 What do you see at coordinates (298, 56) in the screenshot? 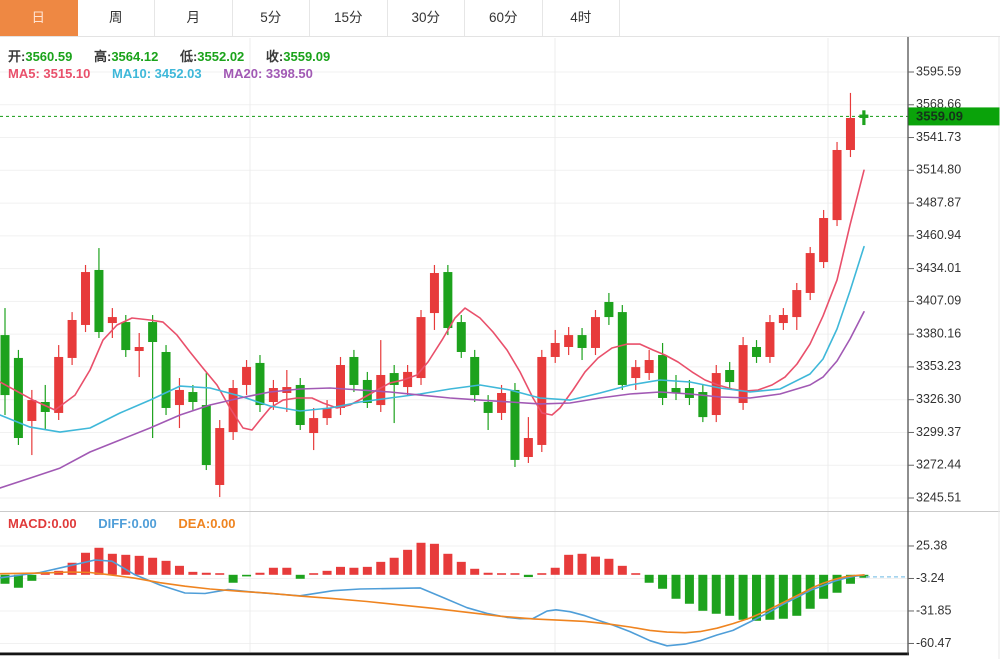
I see `close-readout: 收:3559.09` at bounding box center [298, 56].